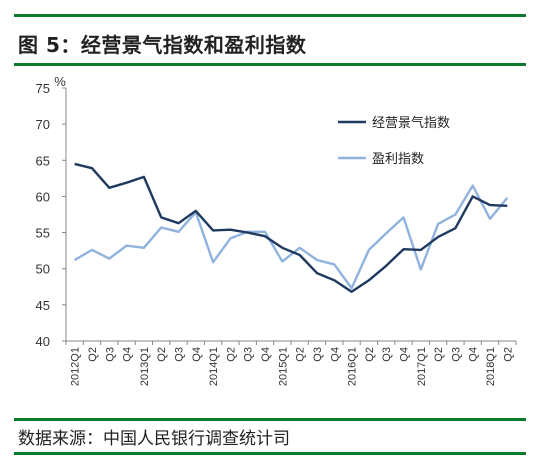 The width and height of the screenshot is (550, 469). I want to click on y-tick-label: 65, so click(43, 160).